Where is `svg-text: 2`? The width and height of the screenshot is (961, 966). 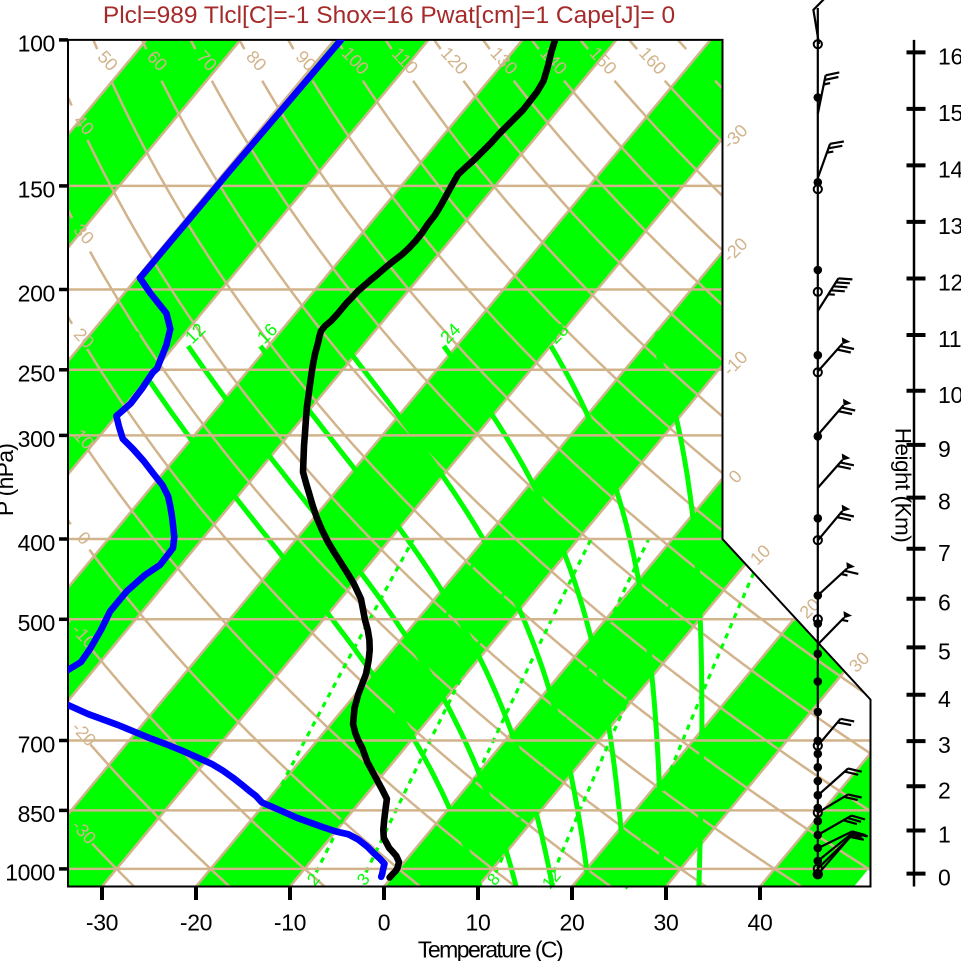
svg-text: 2 is located at coordinates (944, 790).